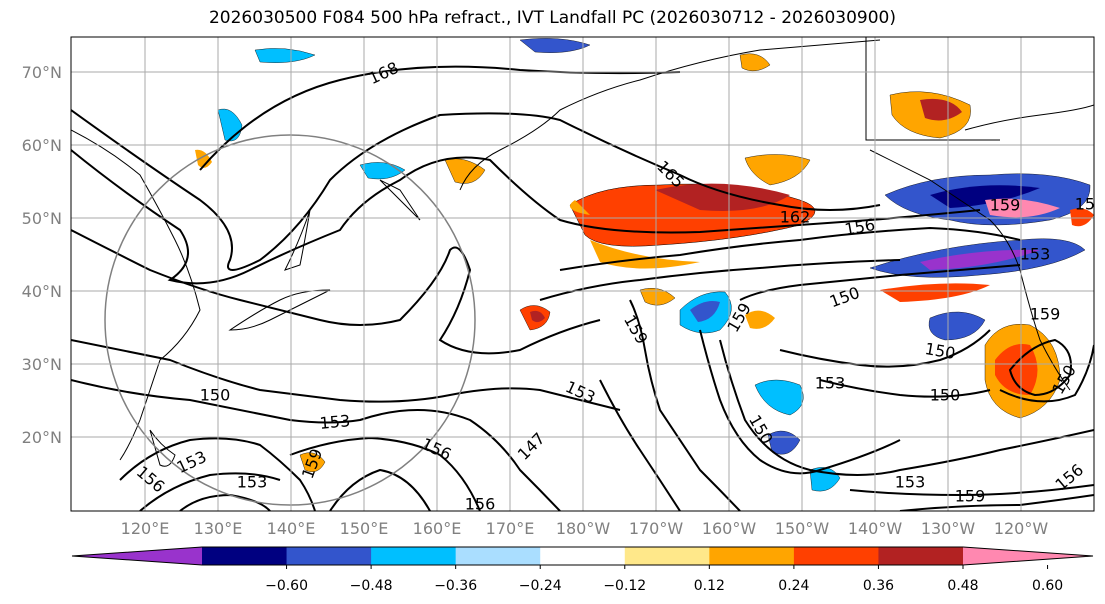  Describe the element at coordinates (1021, 528) in the screenshot. I see `lon-label: 120°W` at that location.